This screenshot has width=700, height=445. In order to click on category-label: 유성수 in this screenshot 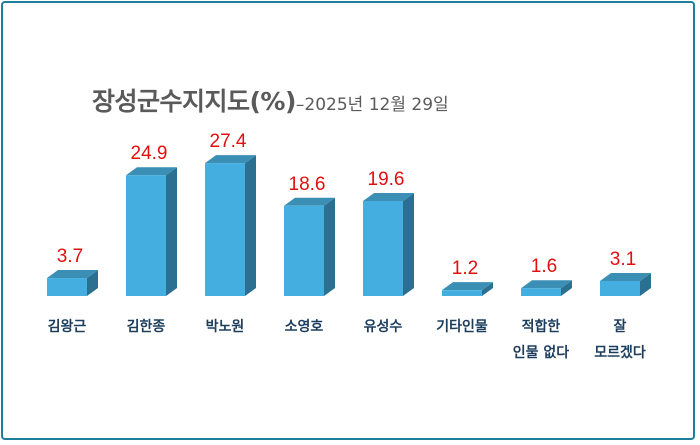, I will do `click(383, 327)`.